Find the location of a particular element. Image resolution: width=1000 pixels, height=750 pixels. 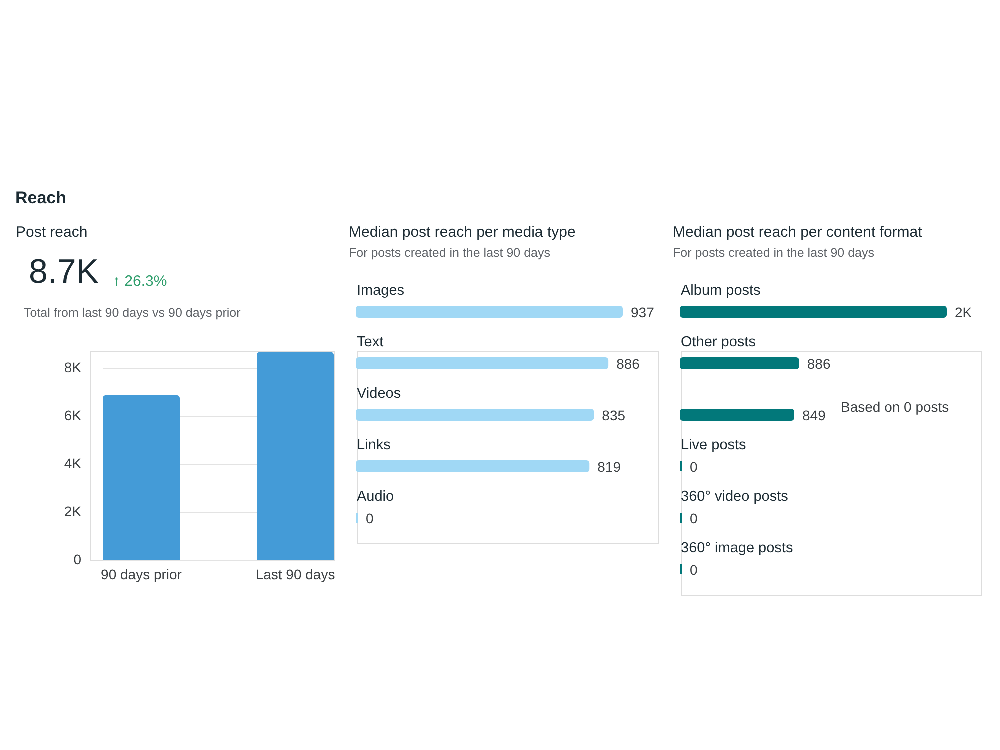

data-label: 849 is located at coordinates (814, 415).